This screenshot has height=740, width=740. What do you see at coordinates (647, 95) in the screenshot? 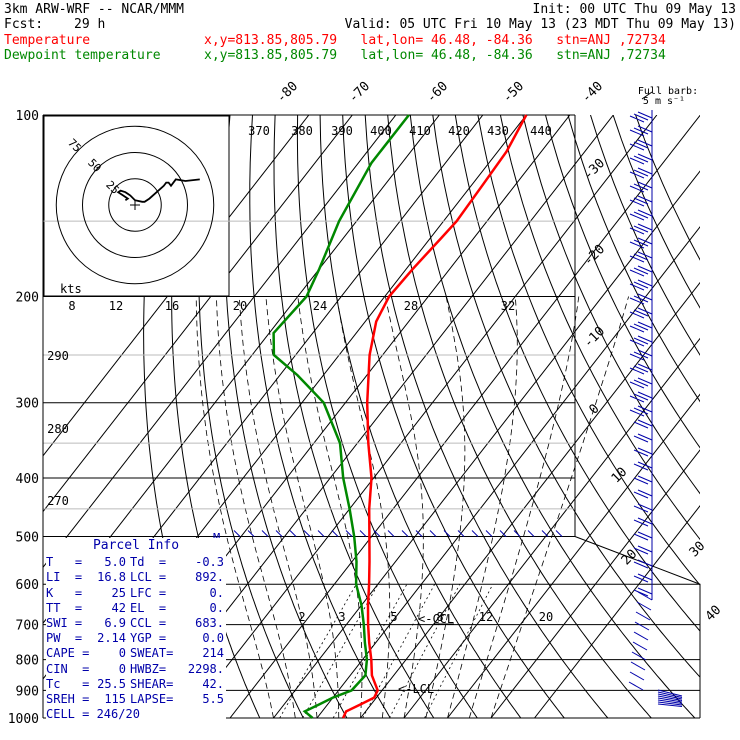
I see `barb-legend-sample` at bounding box center [647, 95].